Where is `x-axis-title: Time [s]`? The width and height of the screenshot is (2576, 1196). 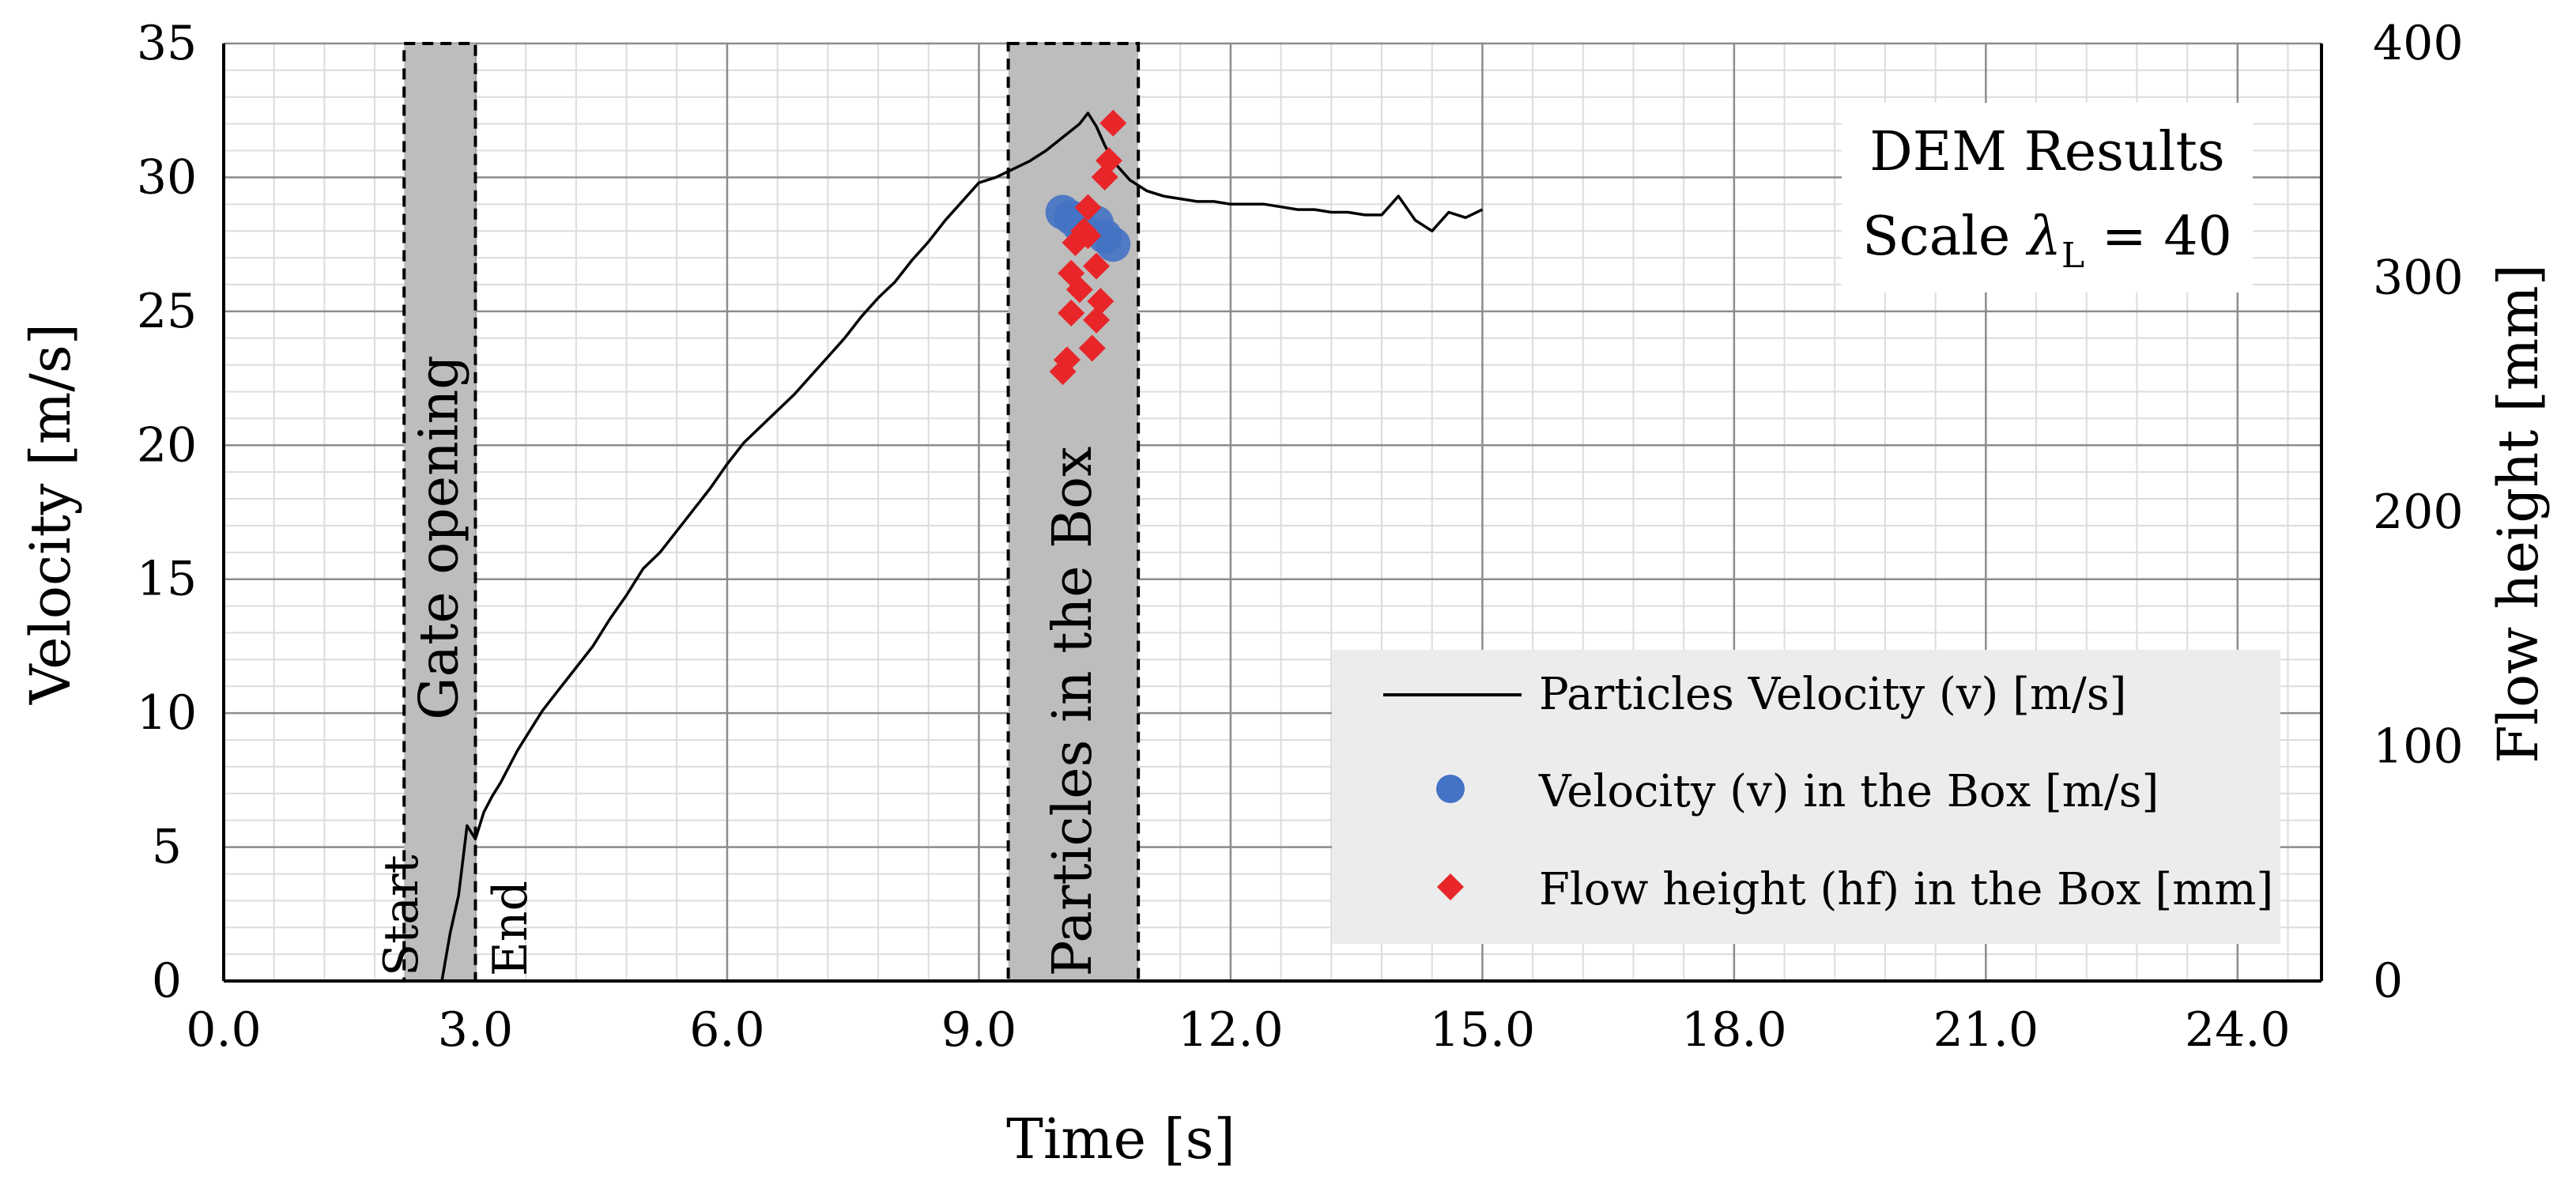 x-axis-title: Time [s] is located at coordinates (1120, 1139).